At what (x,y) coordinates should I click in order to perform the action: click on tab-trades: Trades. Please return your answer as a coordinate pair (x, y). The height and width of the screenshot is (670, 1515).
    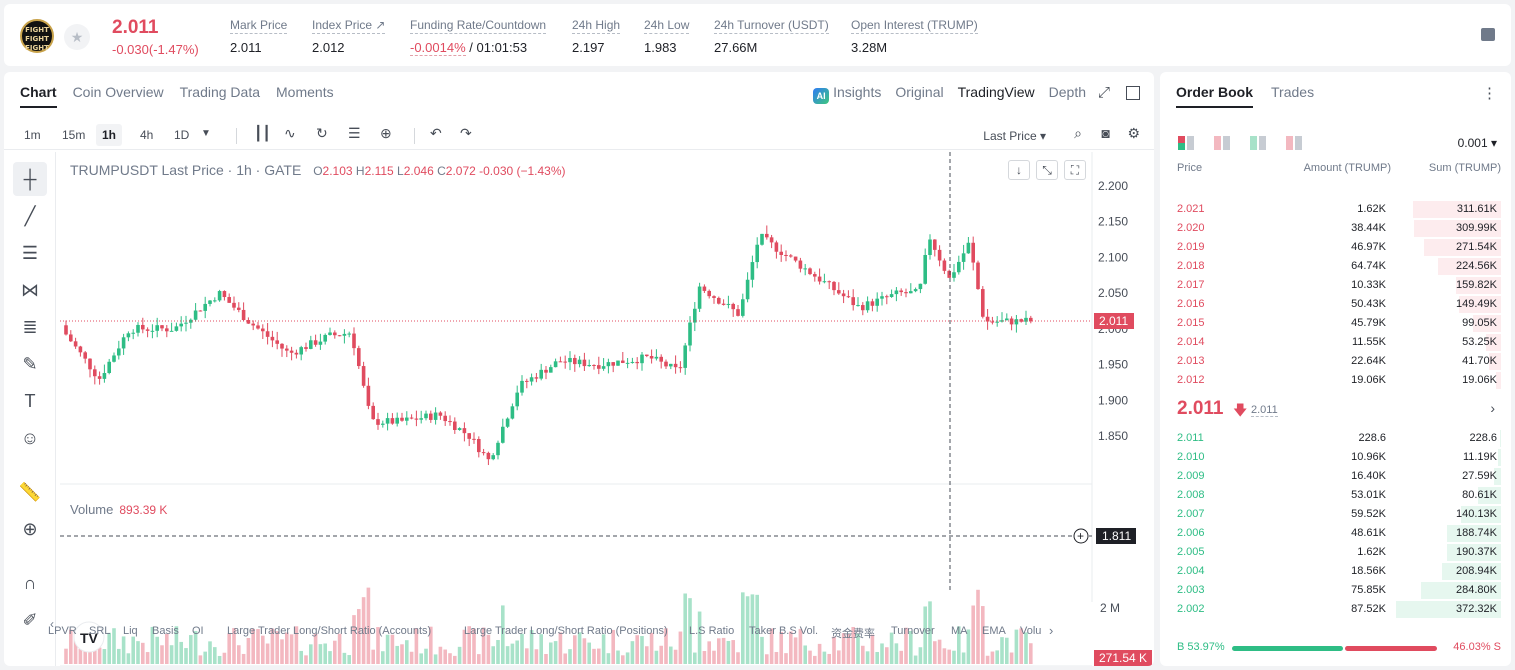
    Looking at the image, I should click on (1293, 92).